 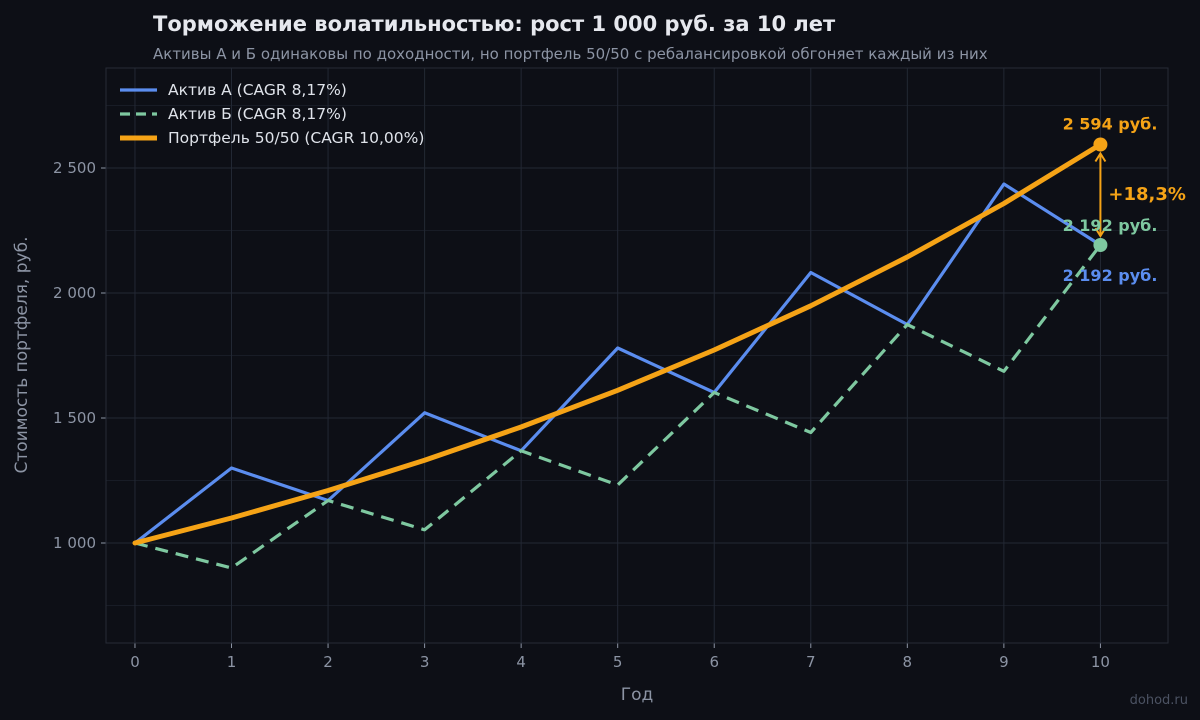 I want to click on y-tick-label: 1 500, so click(x=74, y=418).